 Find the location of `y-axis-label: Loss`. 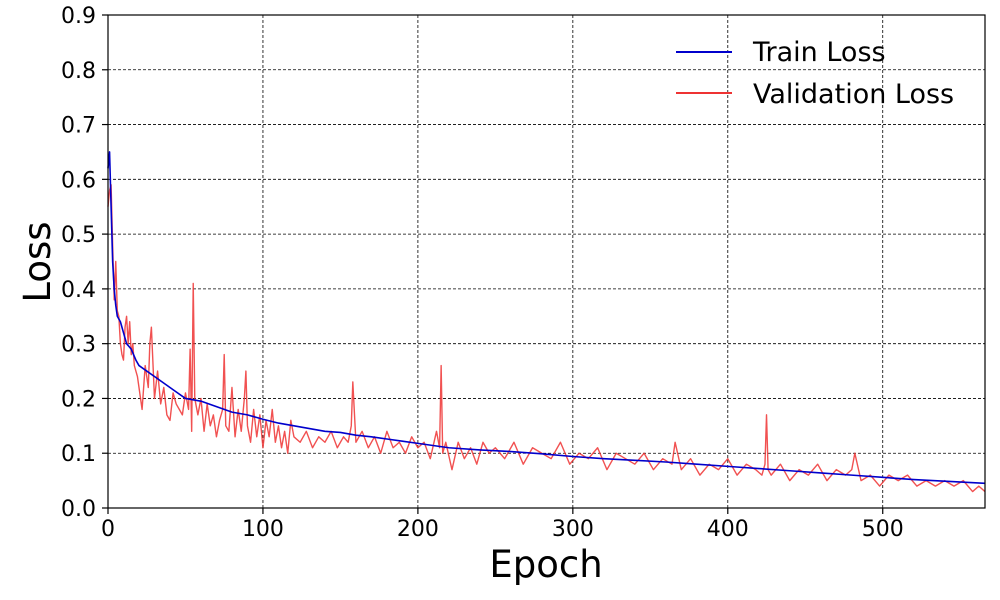

y-axis-label: Loss is located at coordinates (37, 261).